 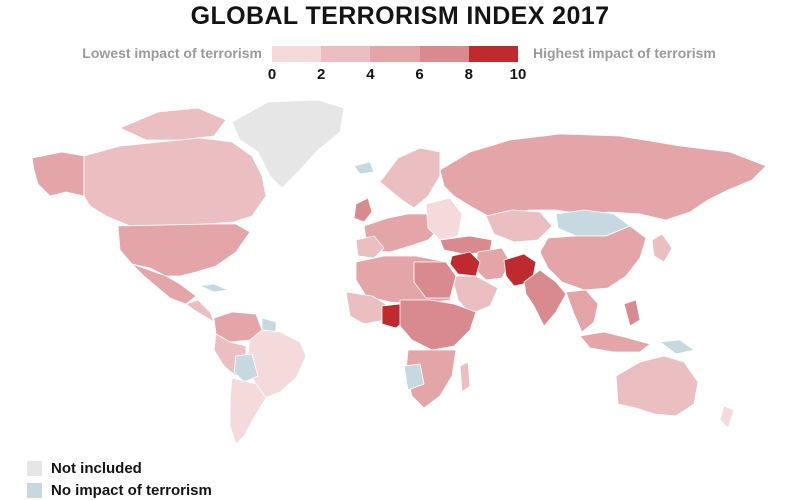 What do you see at coordinates (58, 174) in the screenshot?
I see `region-alaska` at bounding box center [58, 174].